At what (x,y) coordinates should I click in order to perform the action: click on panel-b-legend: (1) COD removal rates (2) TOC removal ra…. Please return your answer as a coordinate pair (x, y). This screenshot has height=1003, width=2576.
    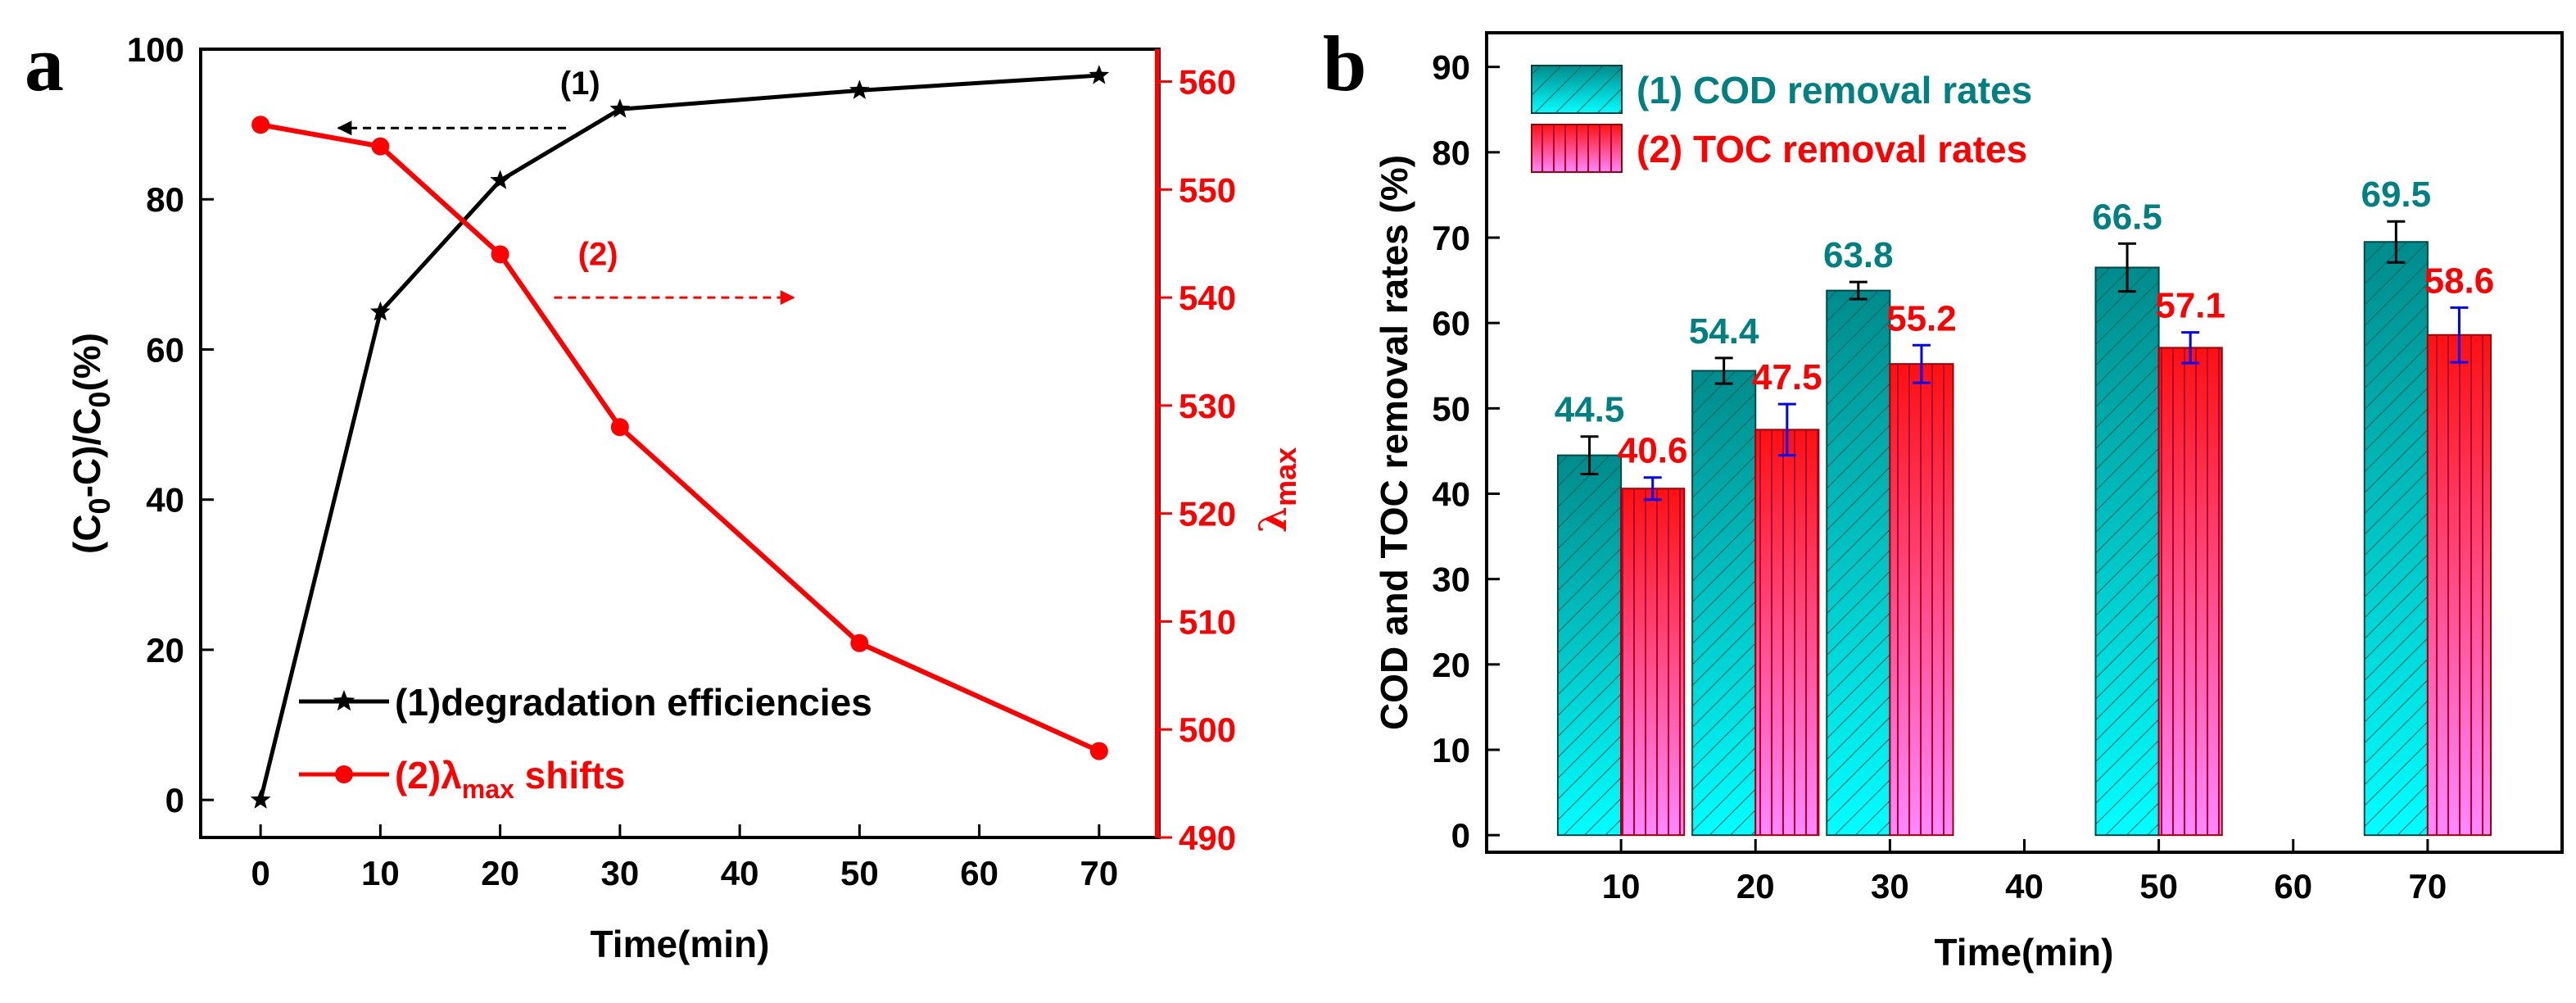
    Looking at the image, I should click on (1781, 119).